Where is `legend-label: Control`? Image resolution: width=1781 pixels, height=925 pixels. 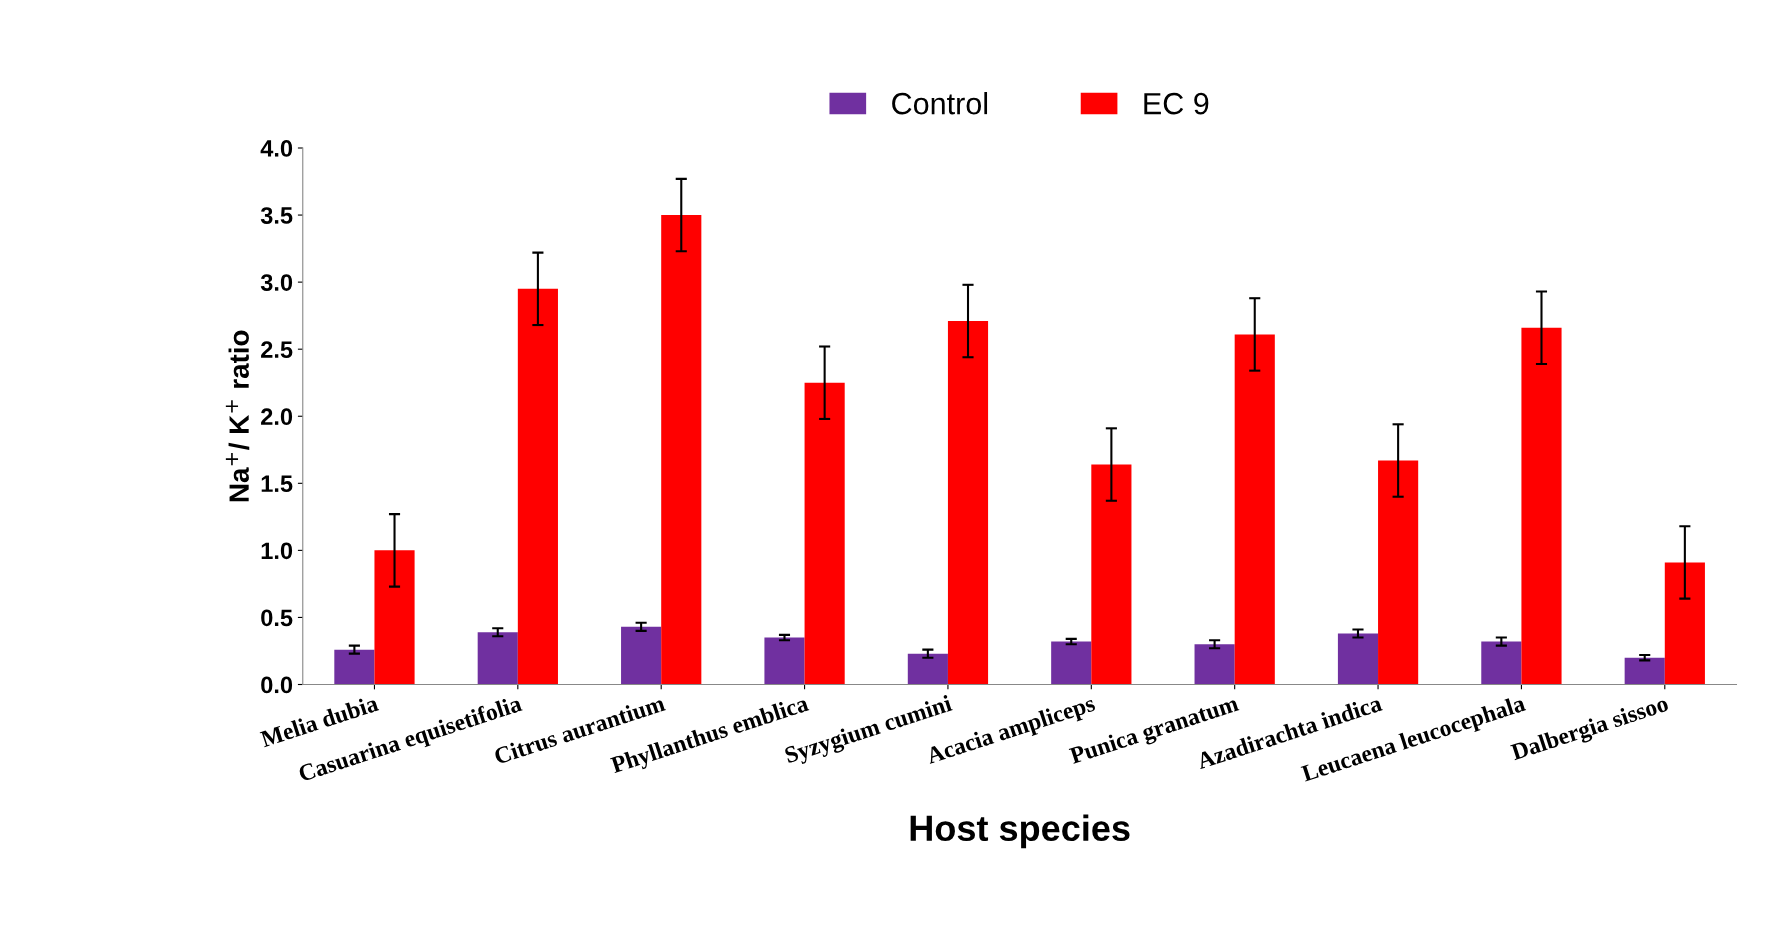
legend-label: Control is located at coordinates (940, 103).